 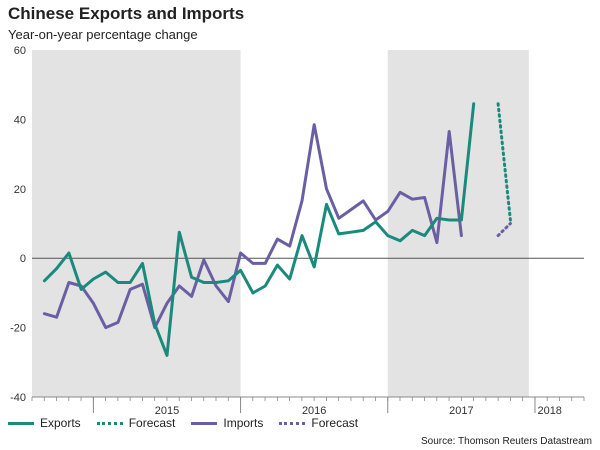 What do you see at coordinates (504, 230) in the screenshot?
I see `imports-forecast-line` at bounding box center [504, 230].